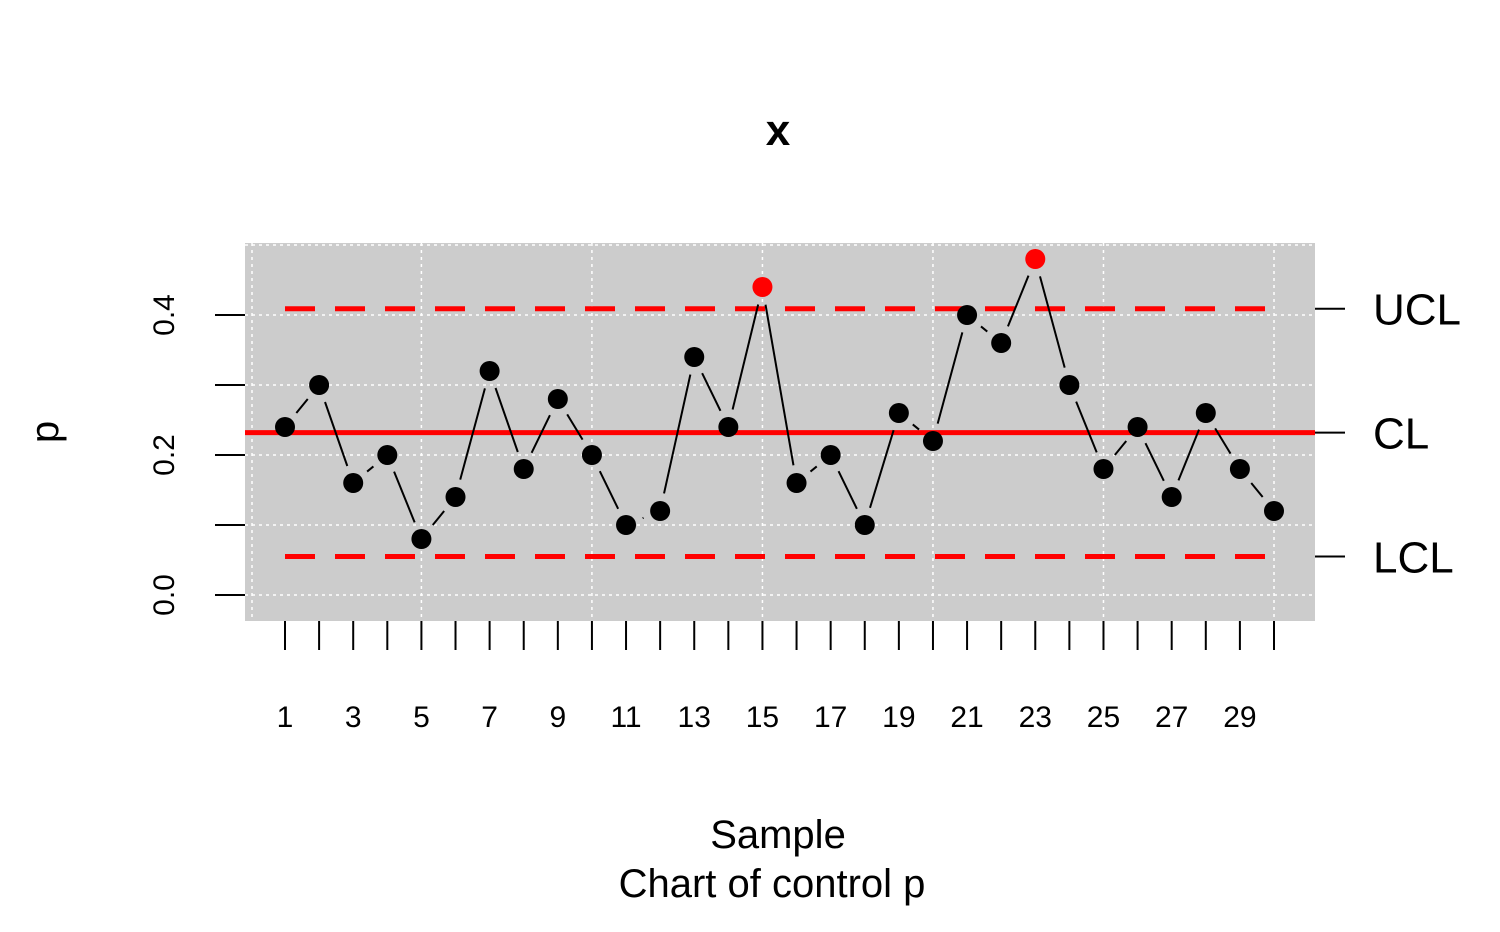 The image size is (1500, 932). What do you see at coordinates (762, 717) in the screenshot?
I see `x-tick-label: 15` at bounding box center [762, 717].